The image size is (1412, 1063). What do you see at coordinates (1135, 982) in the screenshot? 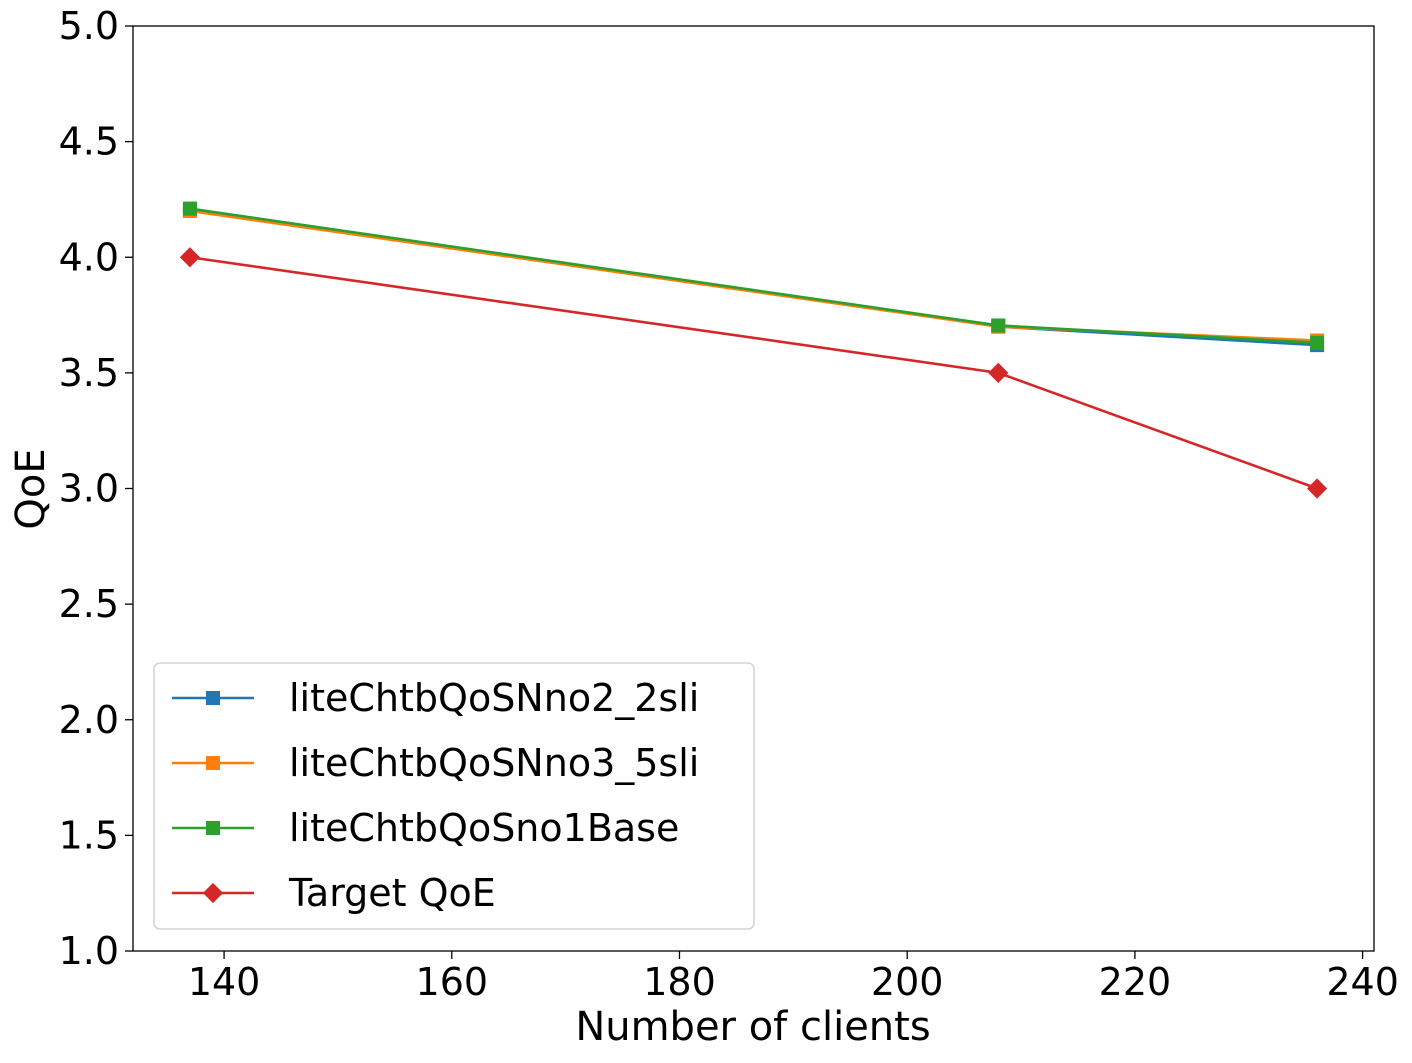
I see `x-tick-label: 220` at bounding box center [1135, 982].